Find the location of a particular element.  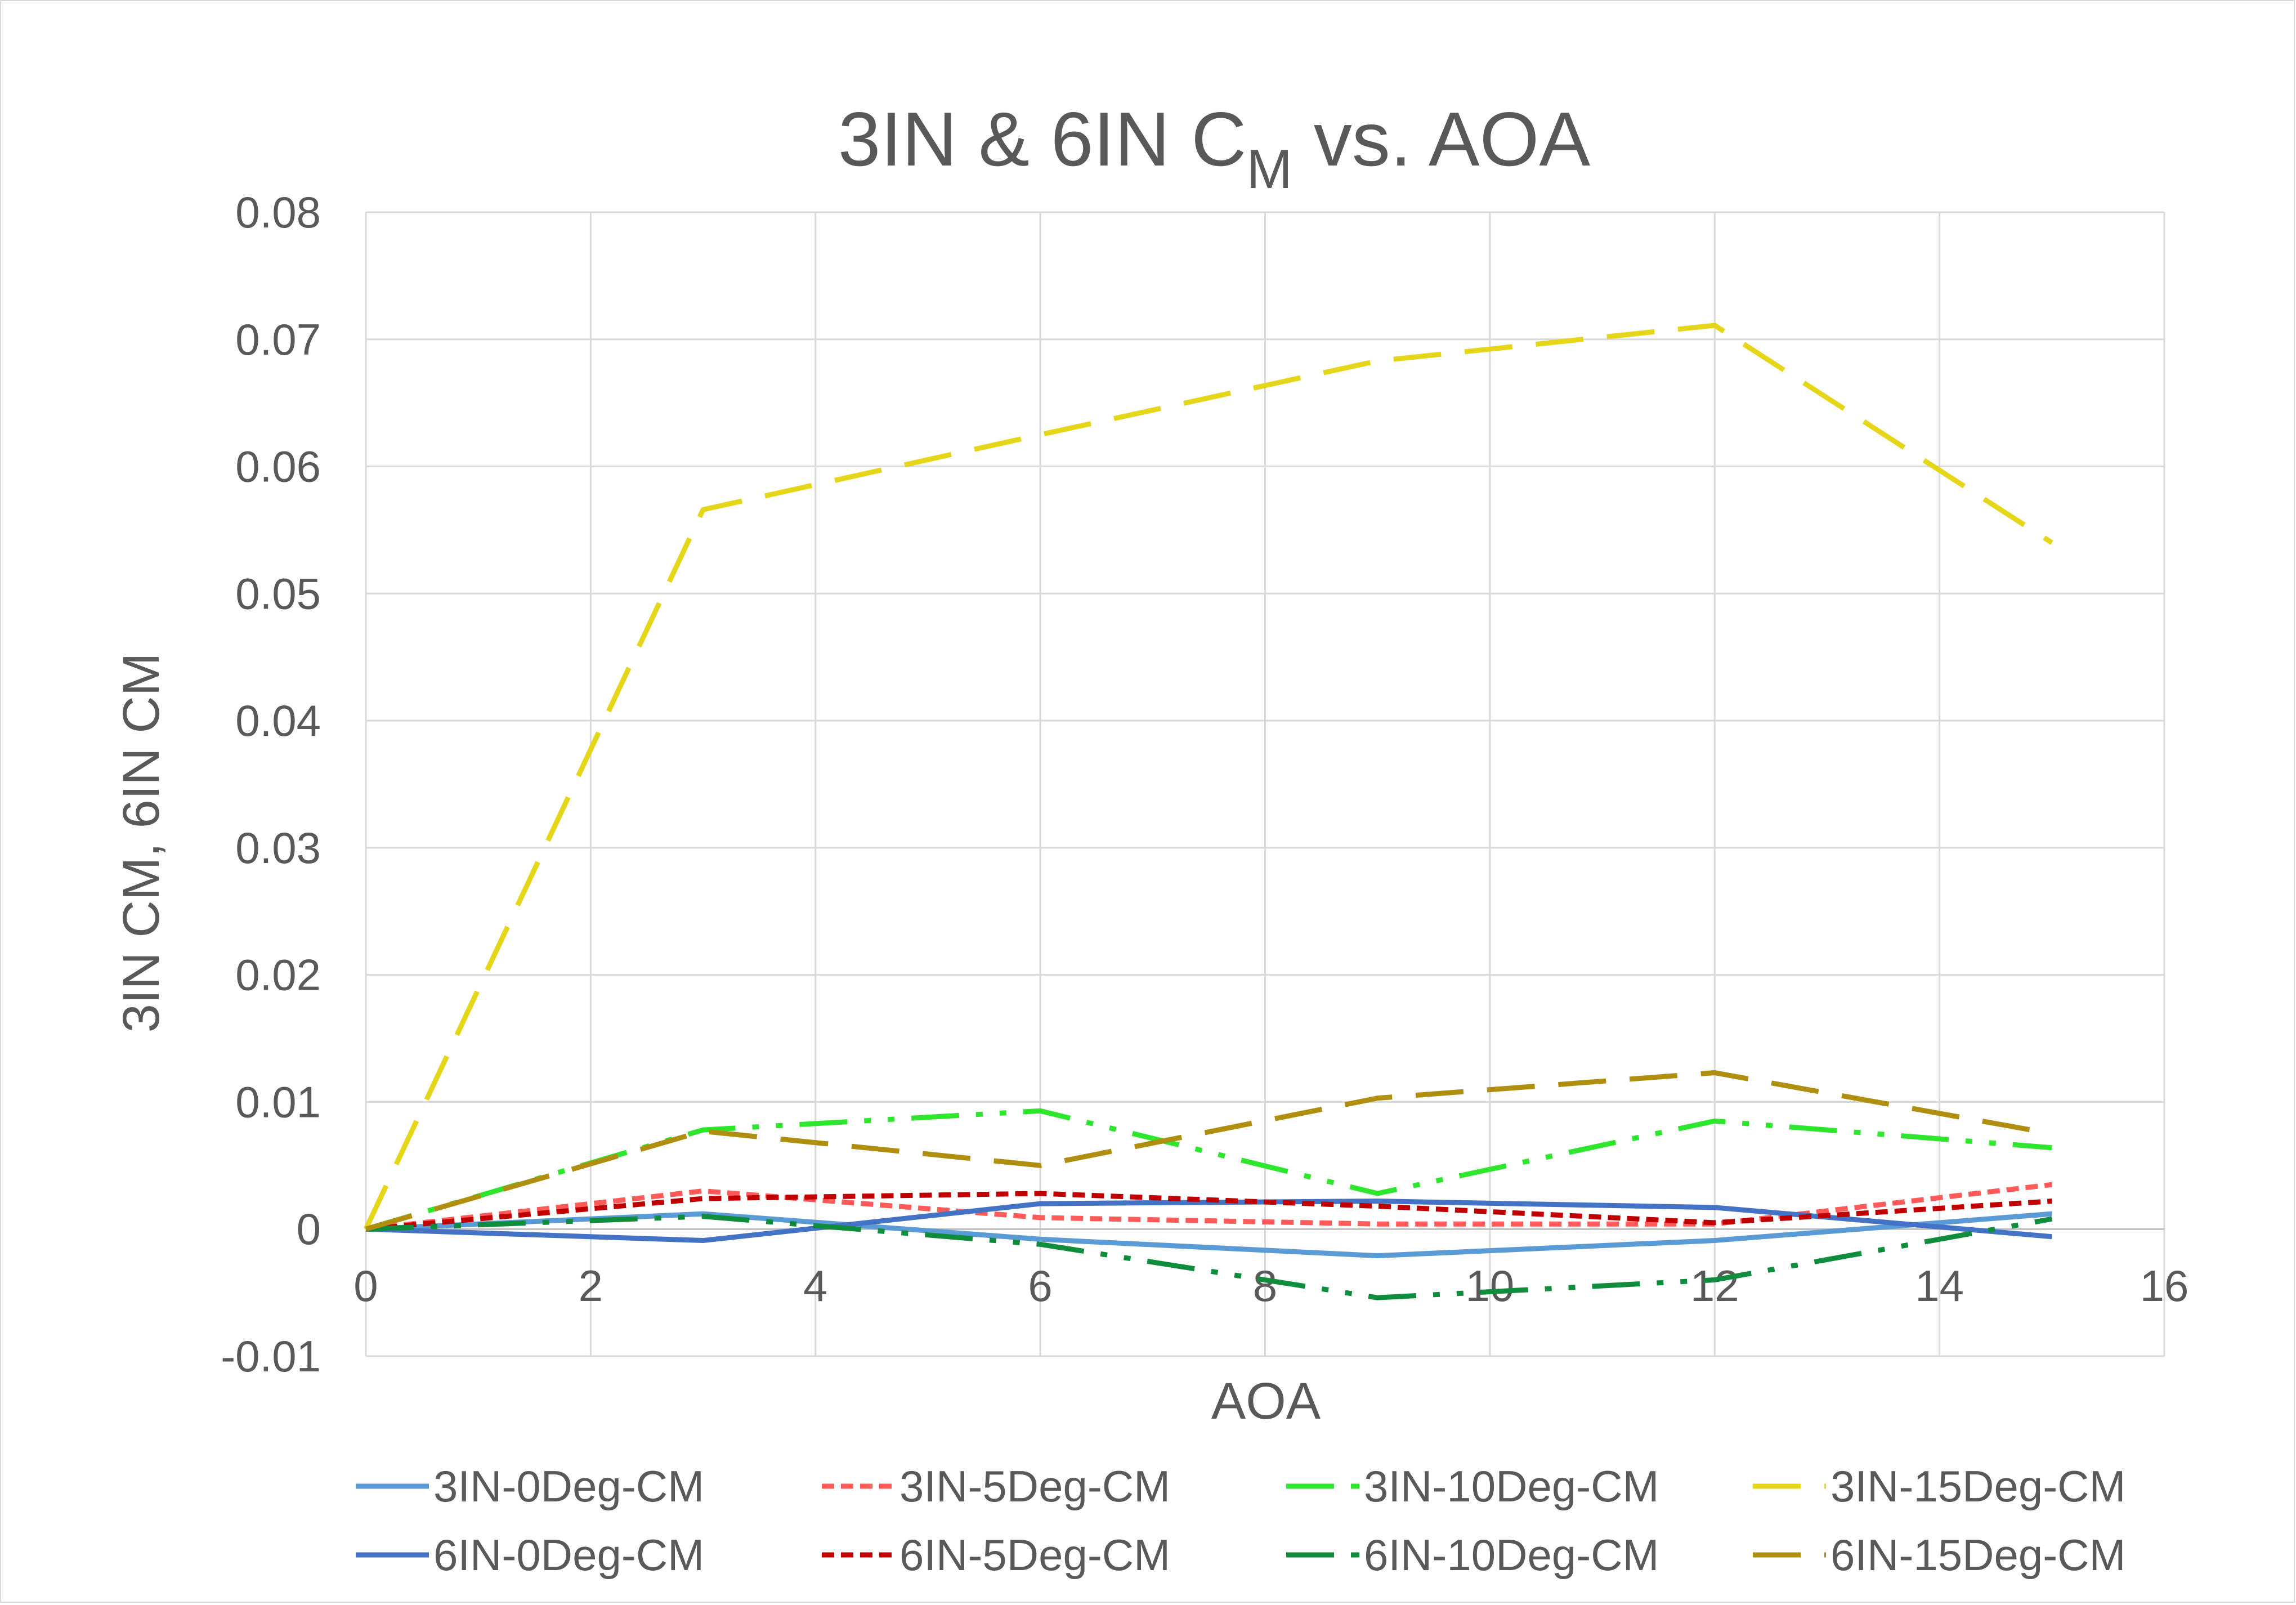

y-tick-label: 0.07 is located at coordinates (278, 339).